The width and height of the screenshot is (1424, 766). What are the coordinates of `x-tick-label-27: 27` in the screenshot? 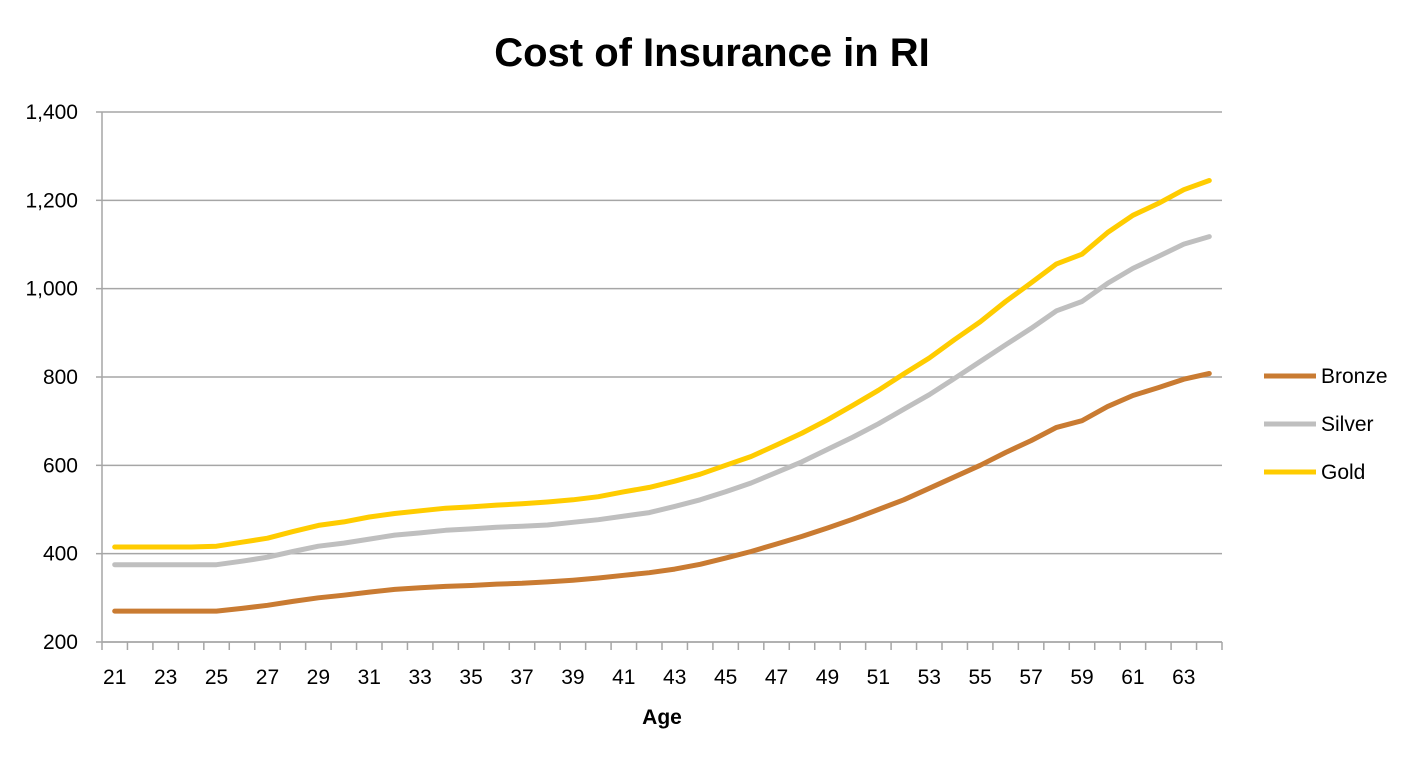 It's located at (267, 677).